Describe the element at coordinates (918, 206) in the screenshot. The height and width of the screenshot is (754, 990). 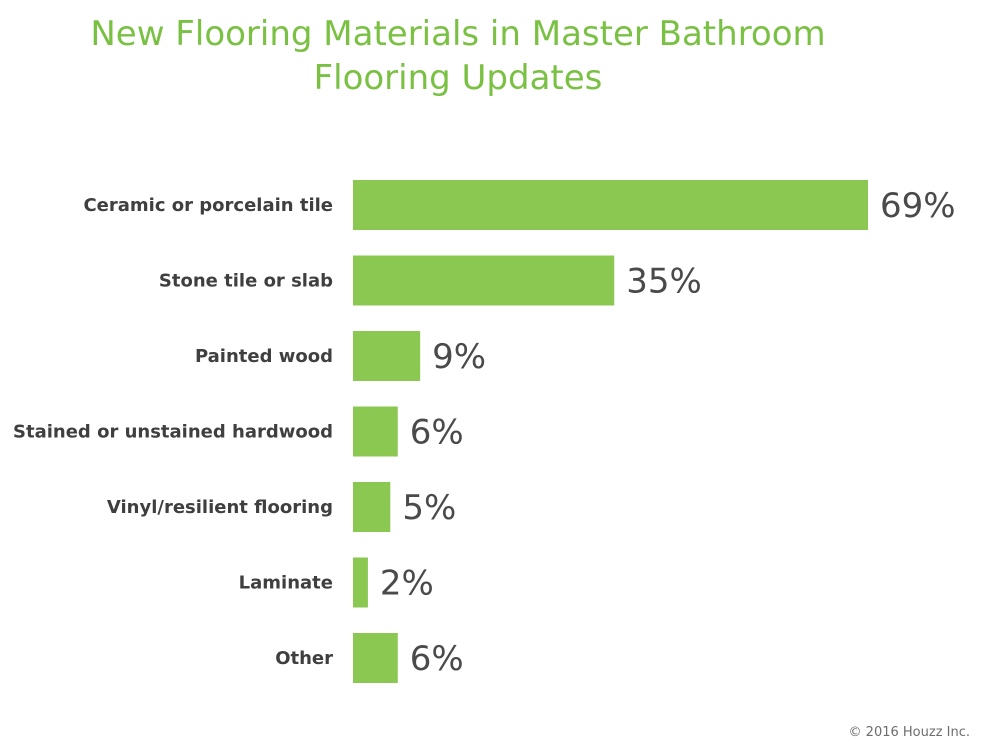
I see `value-label: 69%` at that location.